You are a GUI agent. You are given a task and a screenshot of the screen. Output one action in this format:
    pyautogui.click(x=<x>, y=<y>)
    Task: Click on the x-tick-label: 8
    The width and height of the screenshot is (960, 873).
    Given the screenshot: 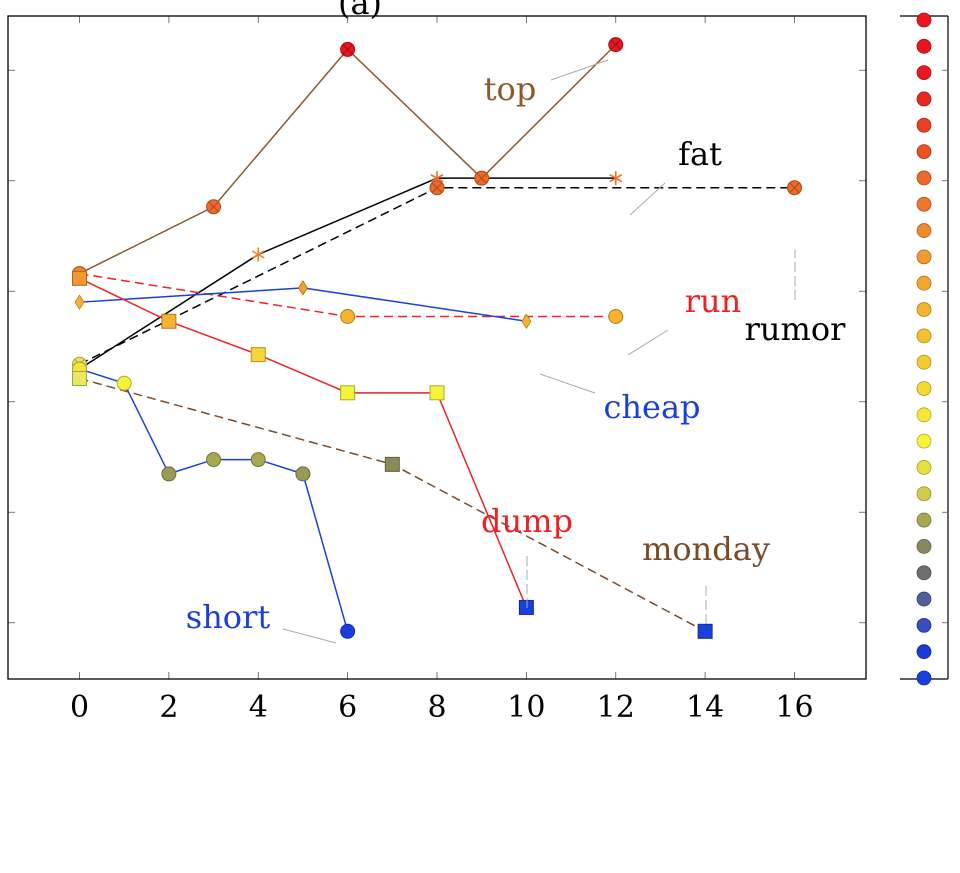 What is the action you would take?
    pyautogui.click(x=436, y=707)
    